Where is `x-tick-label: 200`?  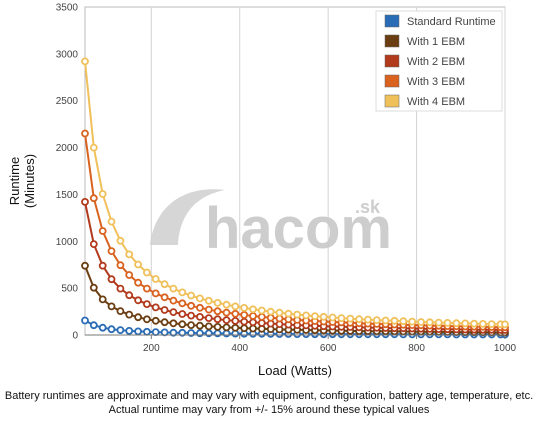 x-tick-label: 200 is located at coordinates (151, 348).